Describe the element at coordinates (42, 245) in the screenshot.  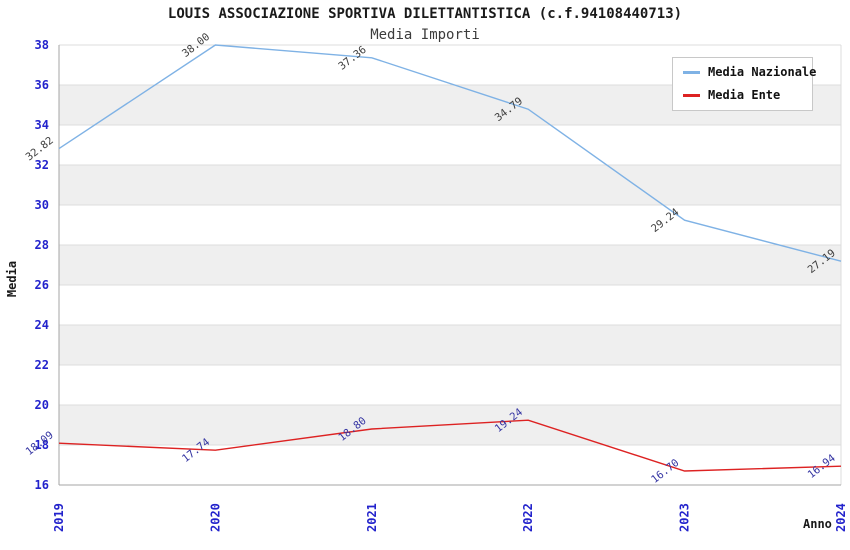
I see `y-tick-label: 28` at that location.